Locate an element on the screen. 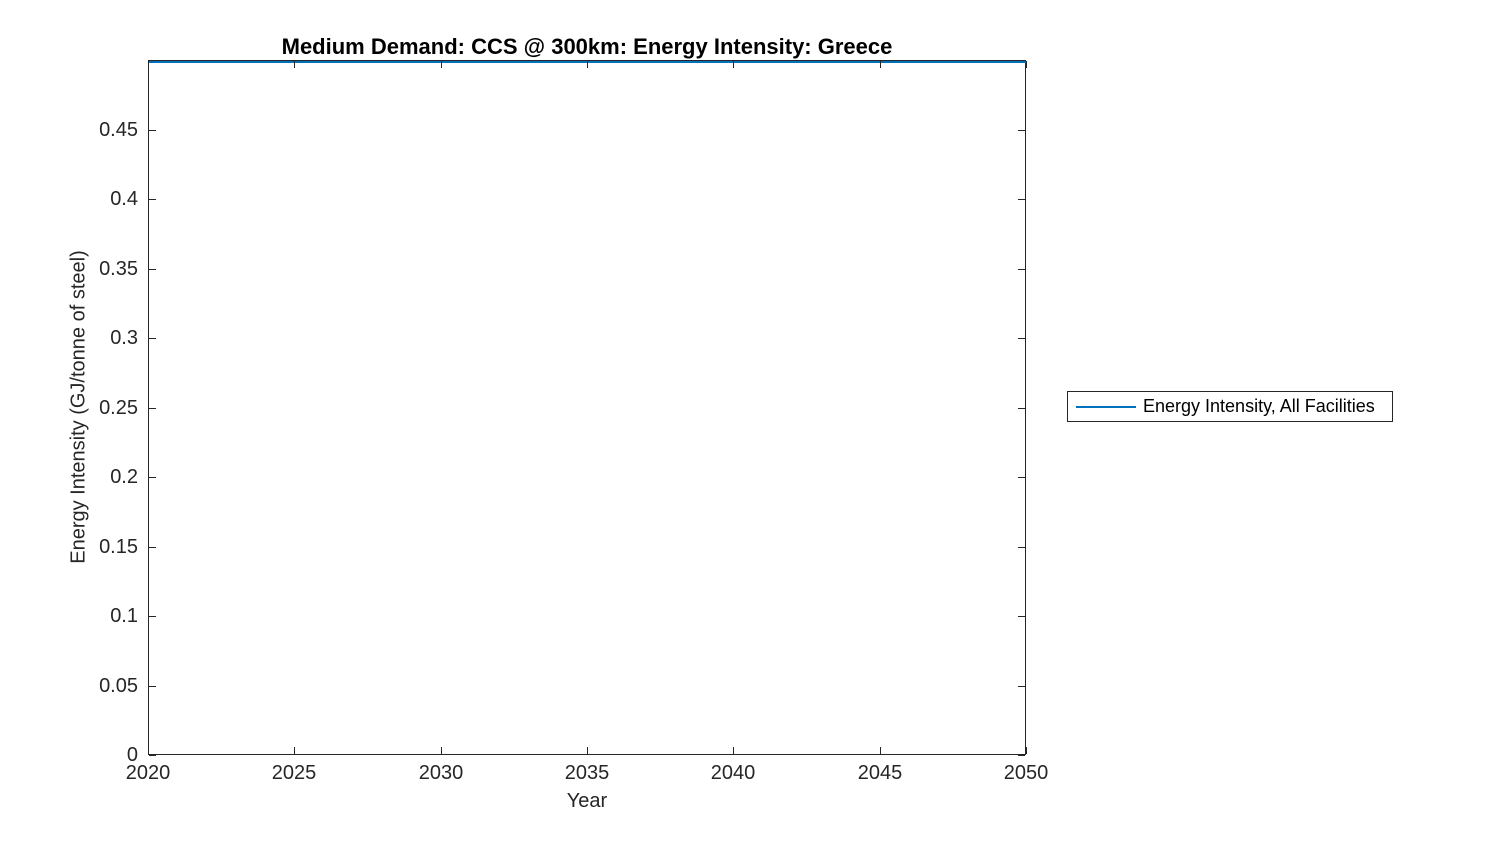 This screenshot has height=844, width=1500. x-tick-label: 2030 is located at coordinates (441, 773).